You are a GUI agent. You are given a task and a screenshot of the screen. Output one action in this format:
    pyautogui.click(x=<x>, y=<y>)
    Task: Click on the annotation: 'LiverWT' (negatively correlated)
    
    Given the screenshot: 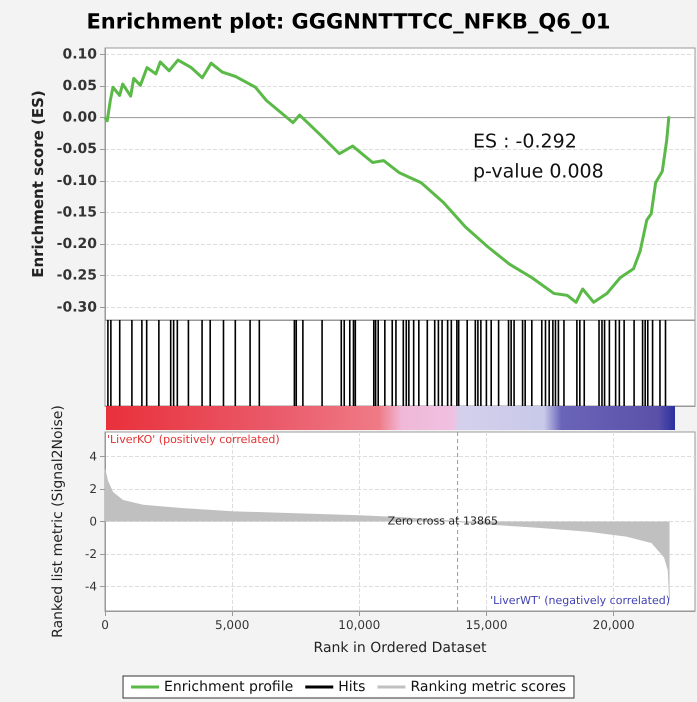 What is the action you would take?
    pyautogui.click(x=580, y=600)
    